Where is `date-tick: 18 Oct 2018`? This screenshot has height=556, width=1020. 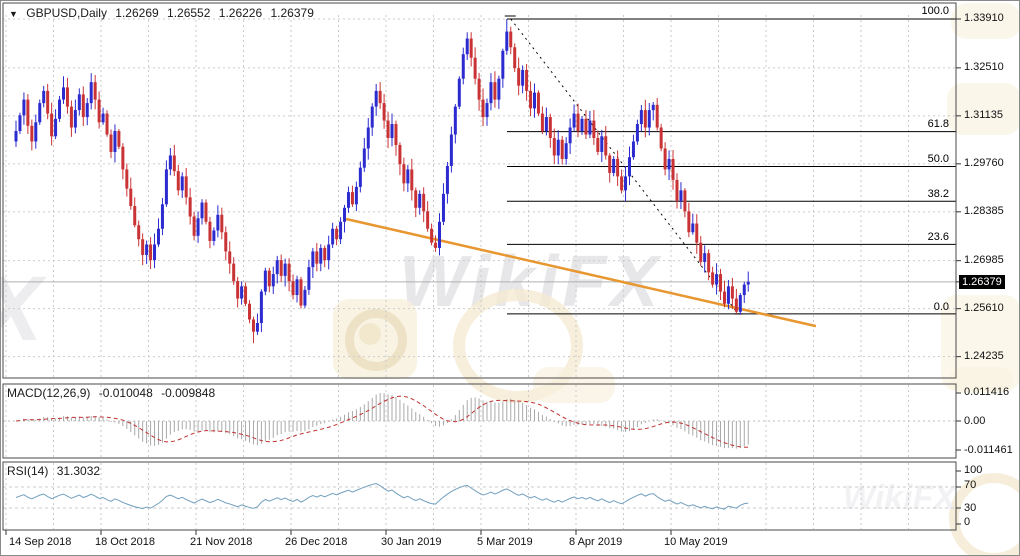 date-tick: 18 Oct 2018 is located at coordinates (125, 542).